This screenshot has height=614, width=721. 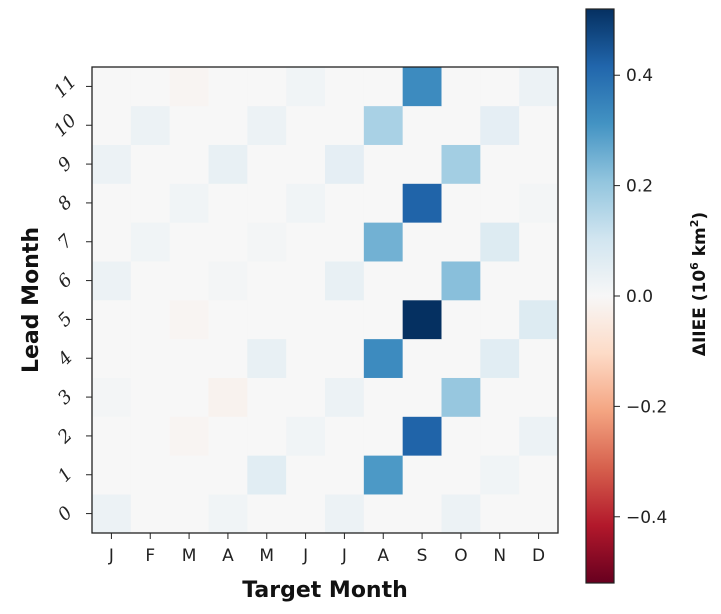 I want to click on y-tick-label: 1, so click(x=65, y=475).